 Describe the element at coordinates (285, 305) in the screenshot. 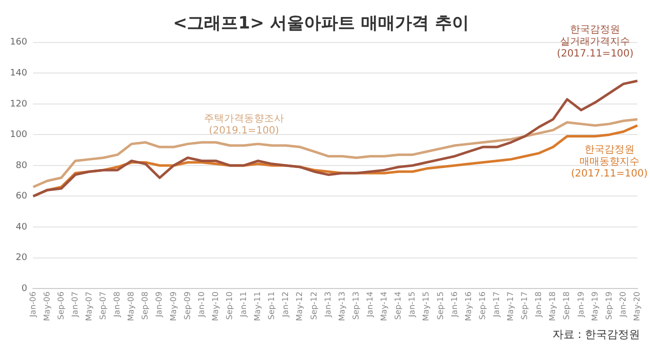

I see `x-tick-label: Jan-12` at that location.